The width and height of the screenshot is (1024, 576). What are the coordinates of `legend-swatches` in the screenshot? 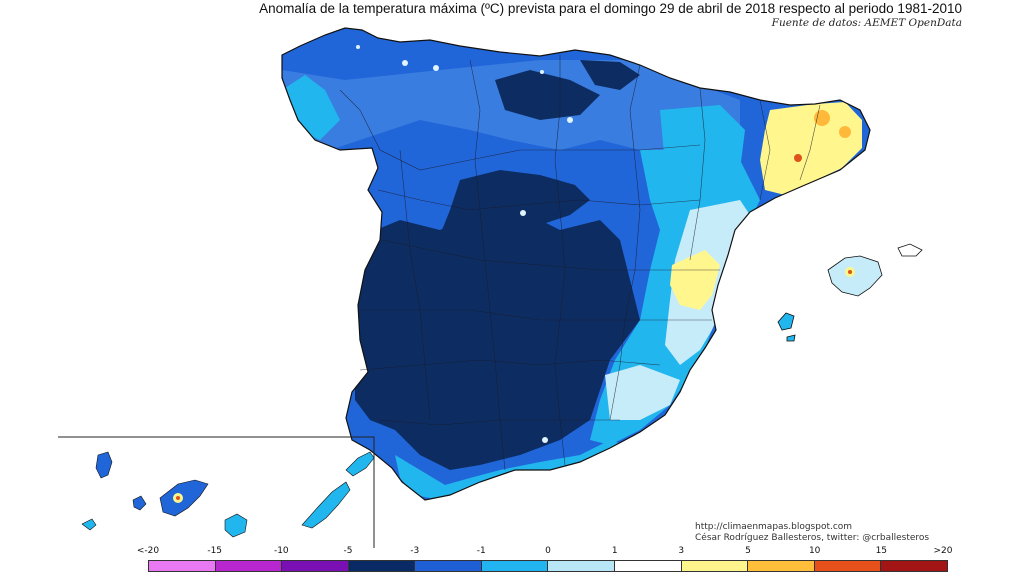 It's located at (548, 566).